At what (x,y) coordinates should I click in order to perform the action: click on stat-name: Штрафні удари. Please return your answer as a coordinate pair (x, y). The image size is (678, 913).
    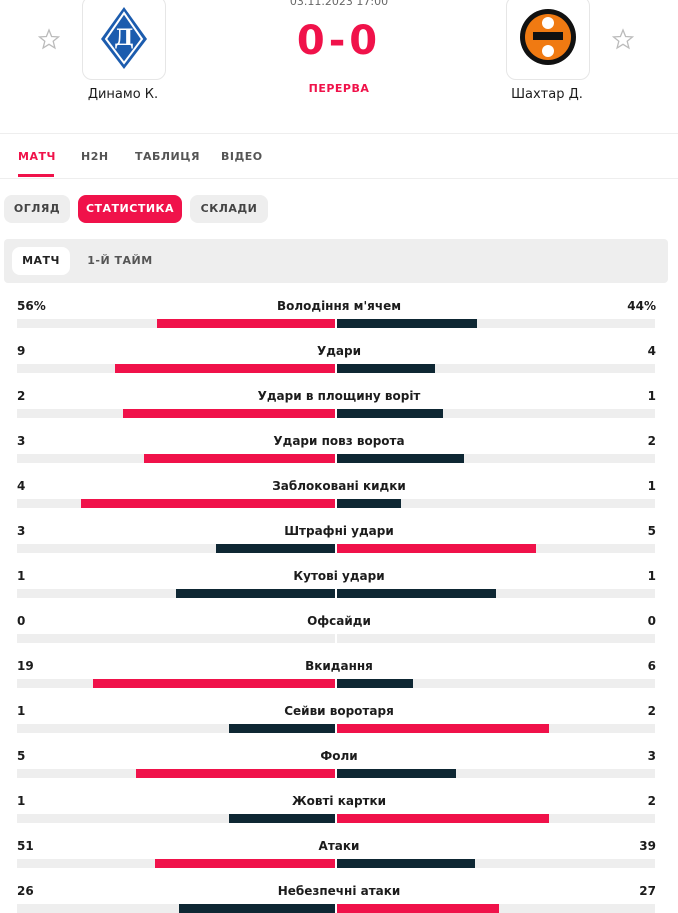
    Looking at the image, I should click on (339, 531).